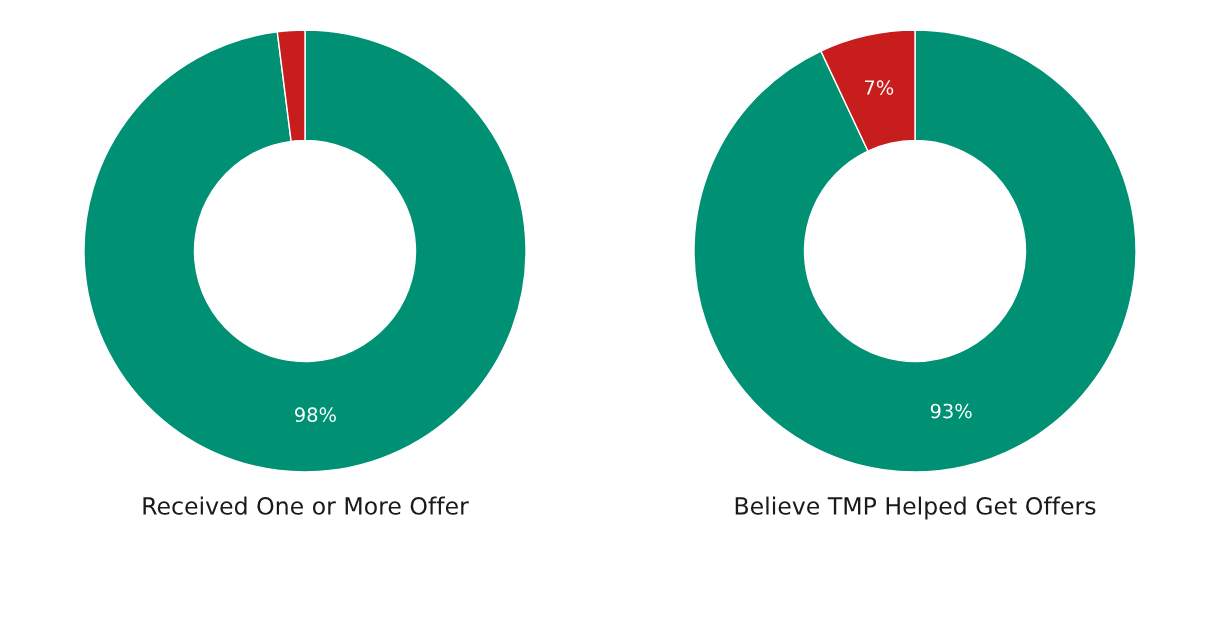 This screenshot has height=620, width=1220. Describe the element at coordinates (951, 411) in the screenshot. I see `data-label: 93%` at that location.